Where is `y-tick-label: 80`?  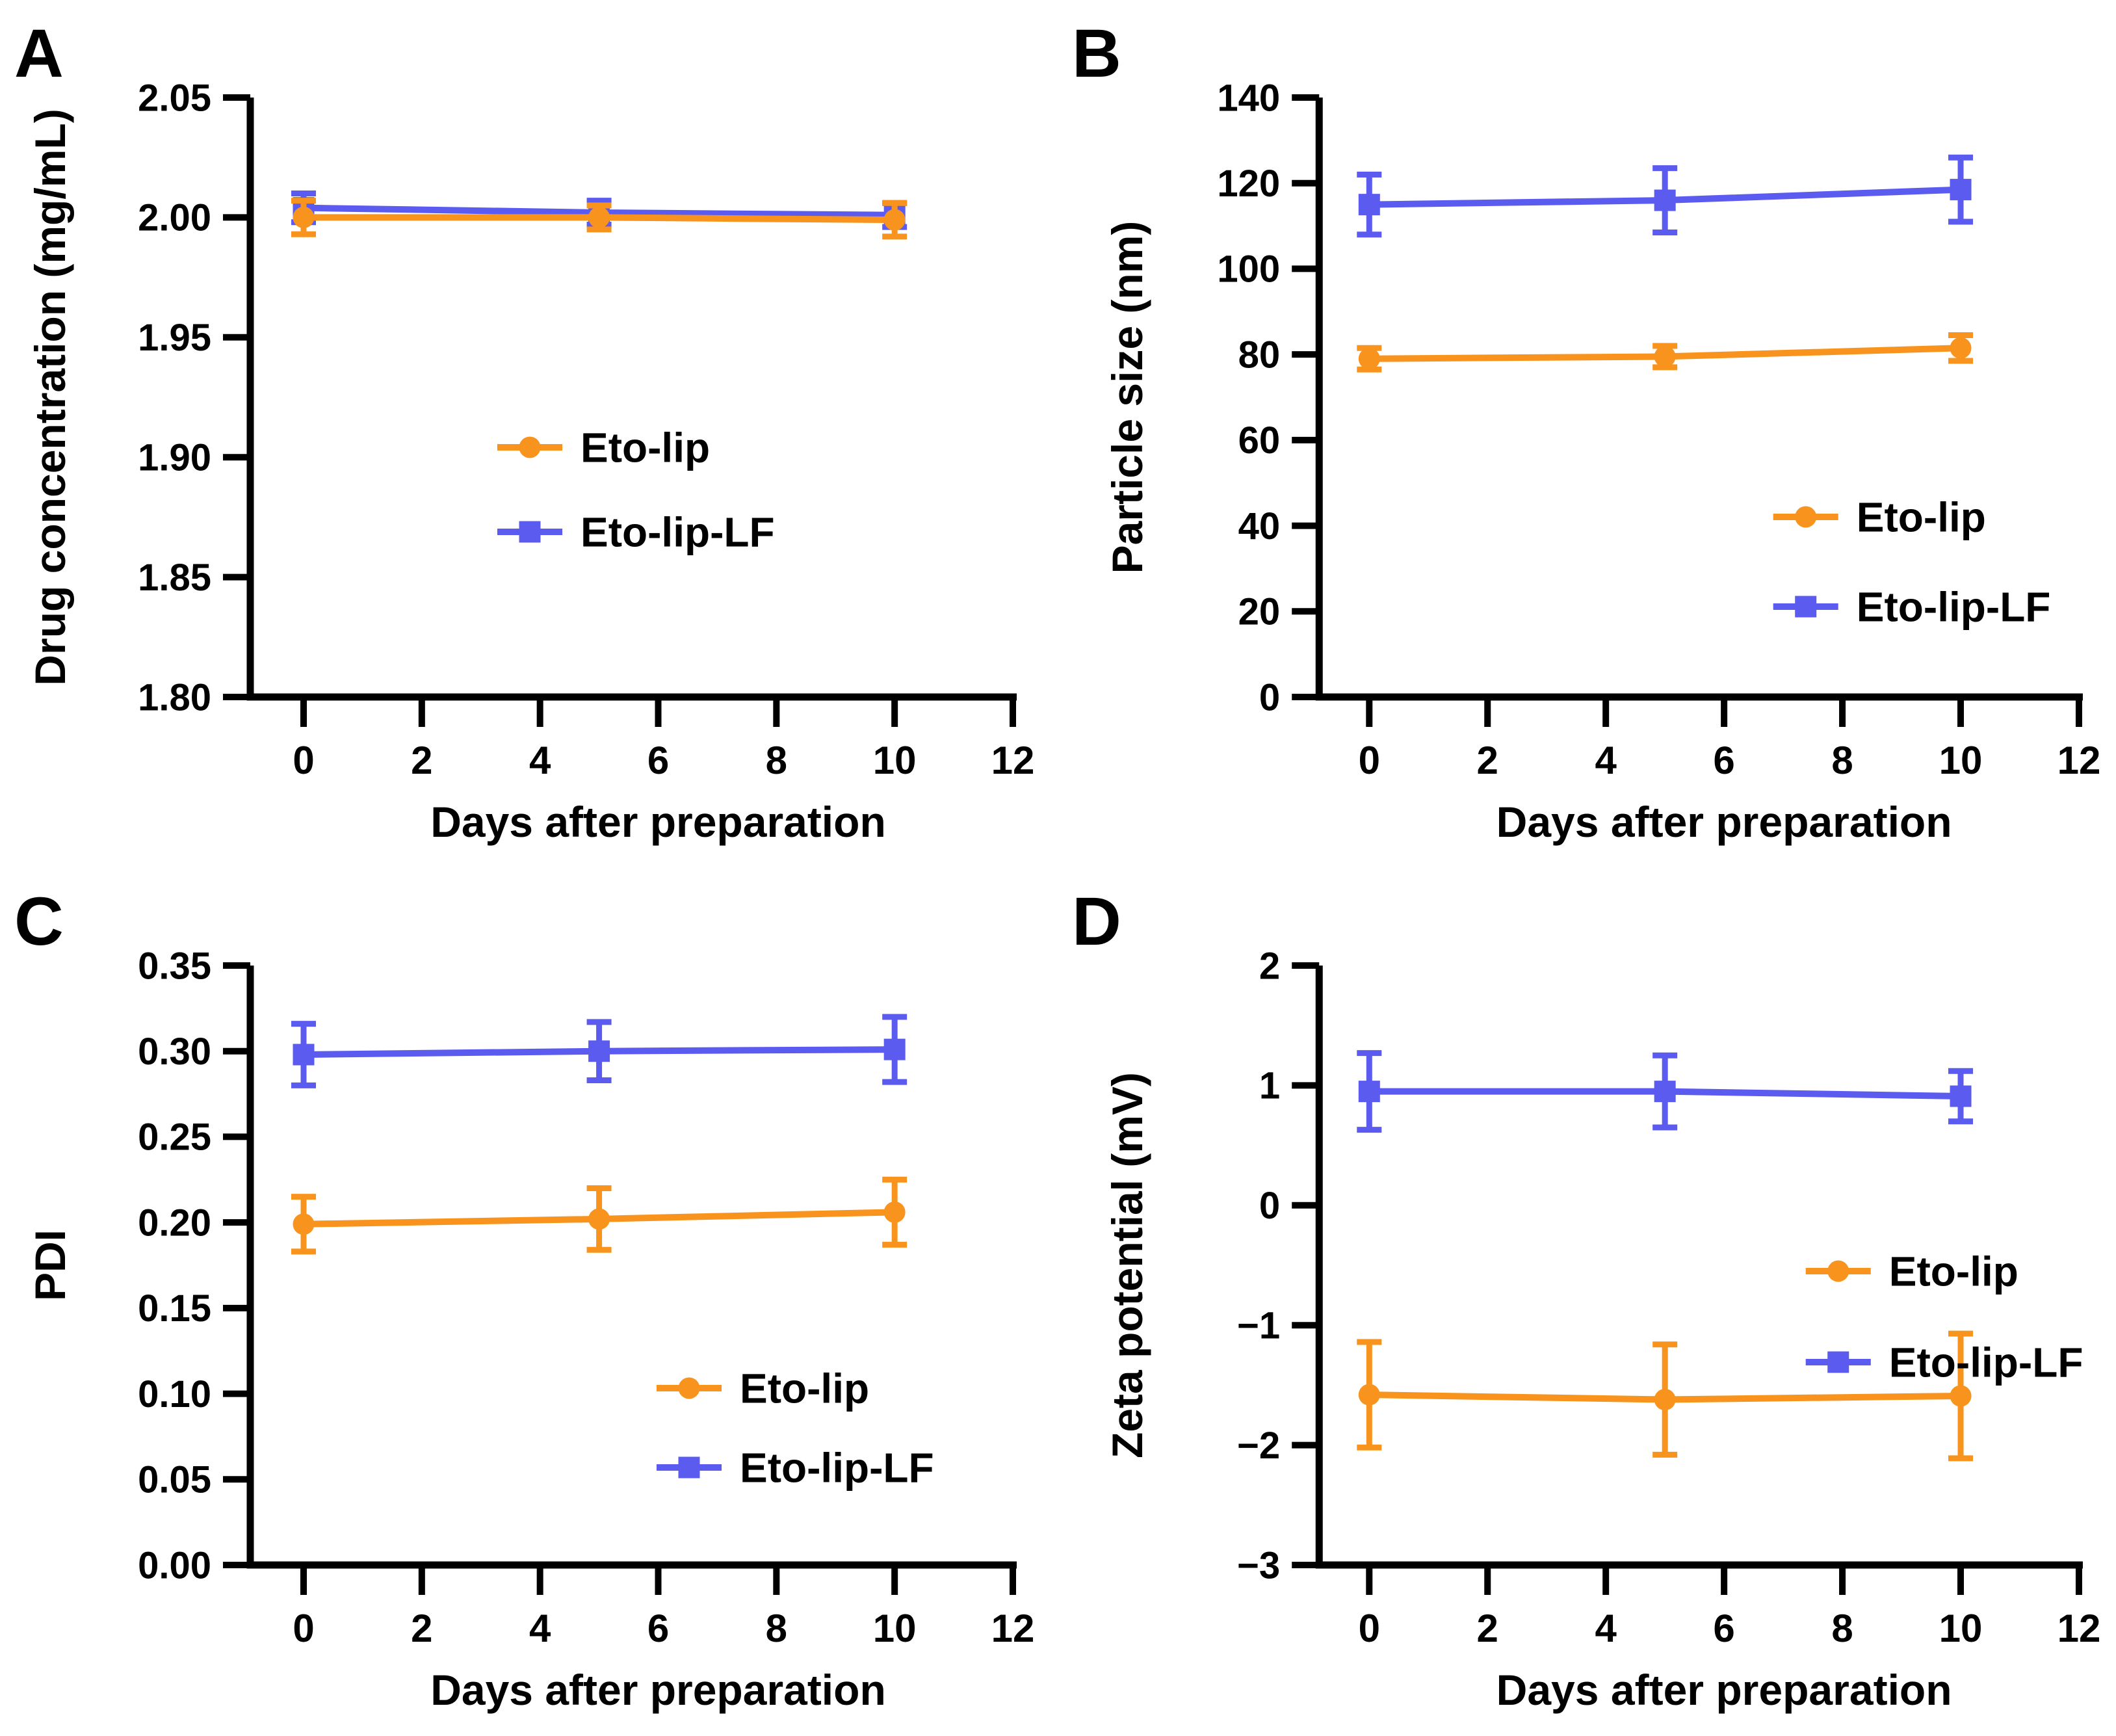
y-tick-label: 80 is located at coordinates (1259, 355).